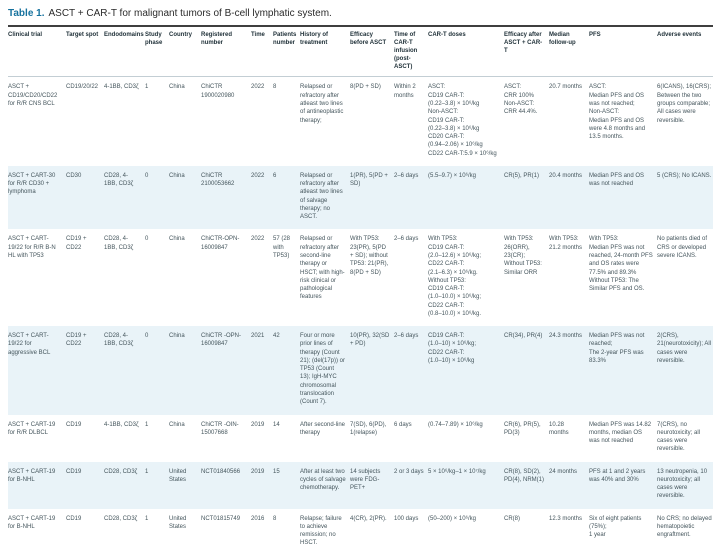 The height and width of the screenshot is (549, 713). I want to click on column-header-time: Time, so click(262, 52).